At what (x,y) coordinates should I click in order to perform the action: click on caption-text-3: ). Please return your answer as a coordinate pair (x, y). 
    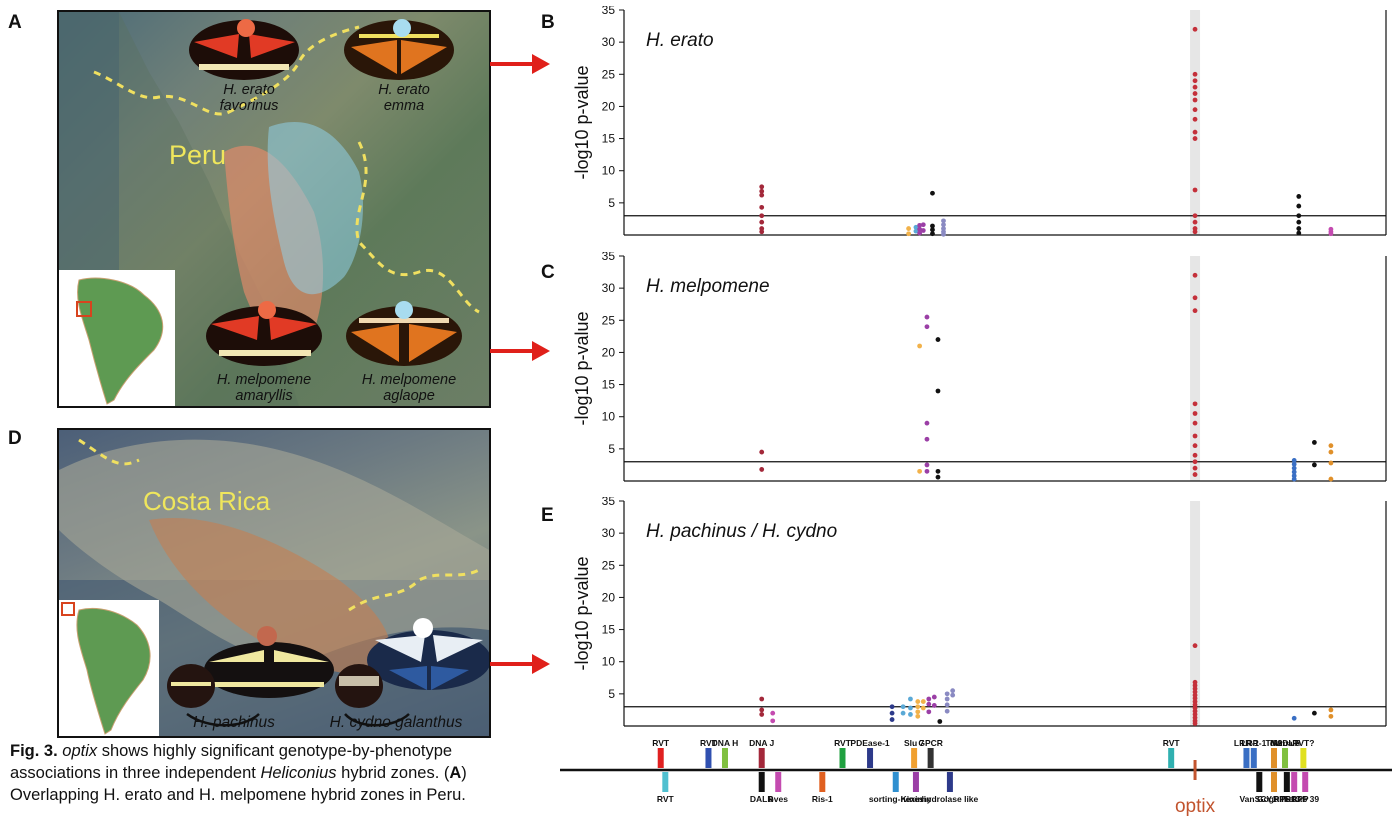
    Looking at the image, I should click on (464, 773).